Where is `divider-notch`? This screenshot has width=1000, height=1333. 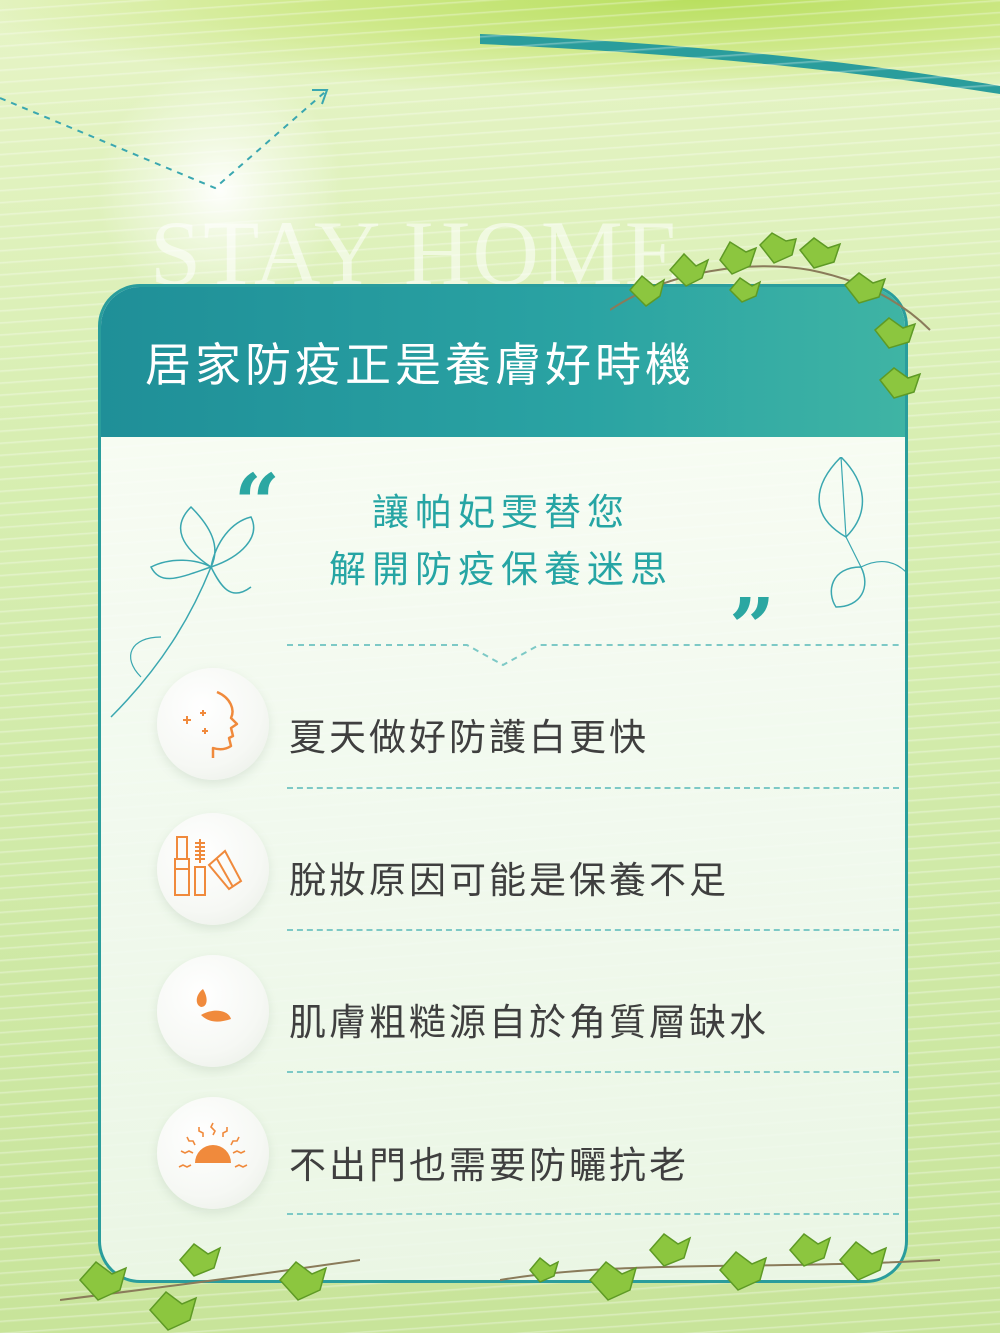
divider-notch is located at coordinates (593, 655).